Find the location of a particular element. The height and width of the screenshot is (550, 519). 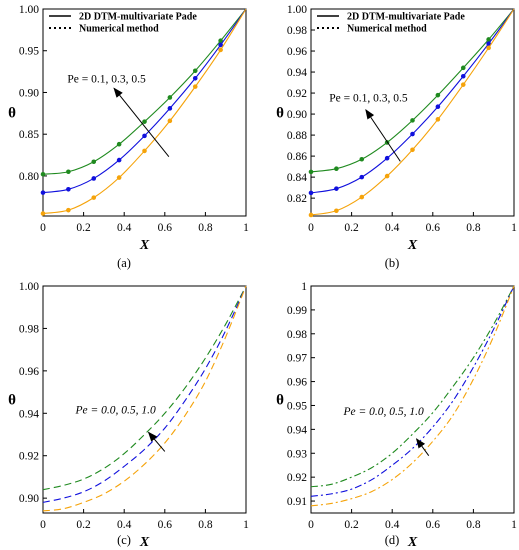

parameter-annotation: Pe = 0.1, 0.3, 0.5 is located at coordinates (106, 79).